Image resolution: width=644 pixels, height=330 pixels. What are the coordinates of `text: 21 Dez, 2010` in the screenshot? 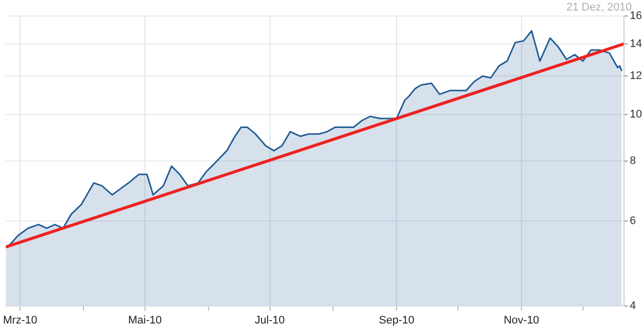 It's located at (599, 8).